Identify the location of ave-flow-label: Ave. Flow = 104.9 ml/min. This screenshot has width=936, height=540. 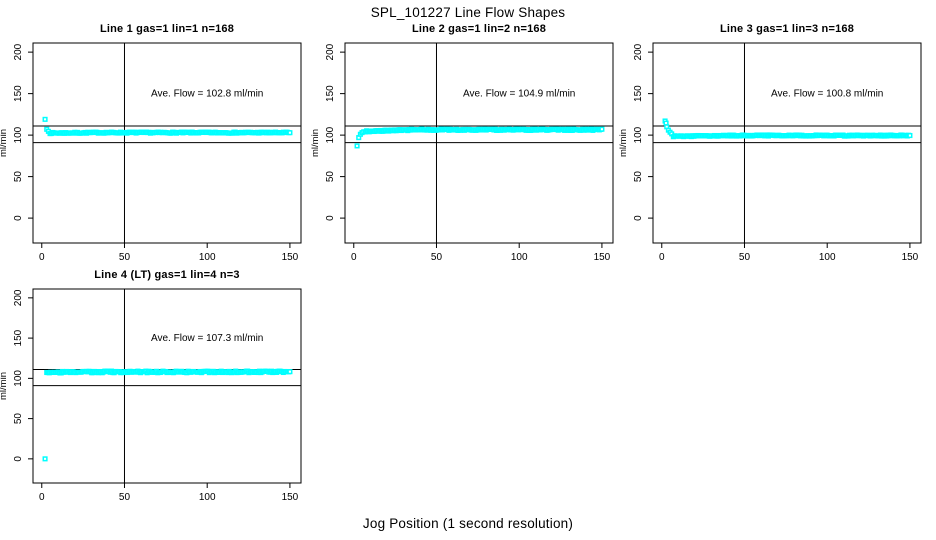
(519, 94).